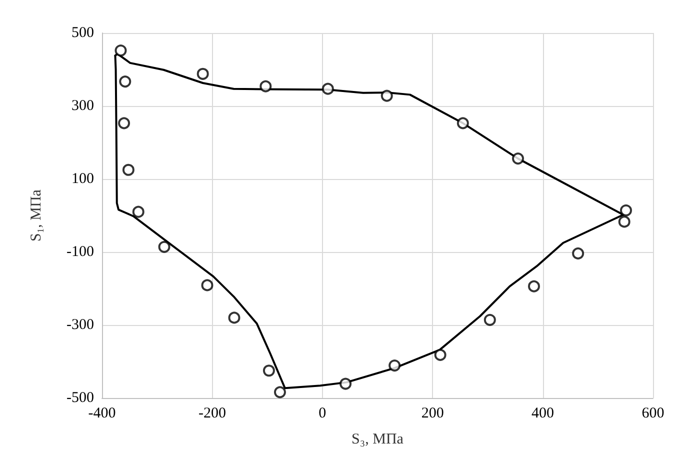 This screenshot has width=678, height=468. What do you see at coordinates (80, 325) in the screenshot?
I see `y-tick-label: -300` at bounding box center [80, 325].